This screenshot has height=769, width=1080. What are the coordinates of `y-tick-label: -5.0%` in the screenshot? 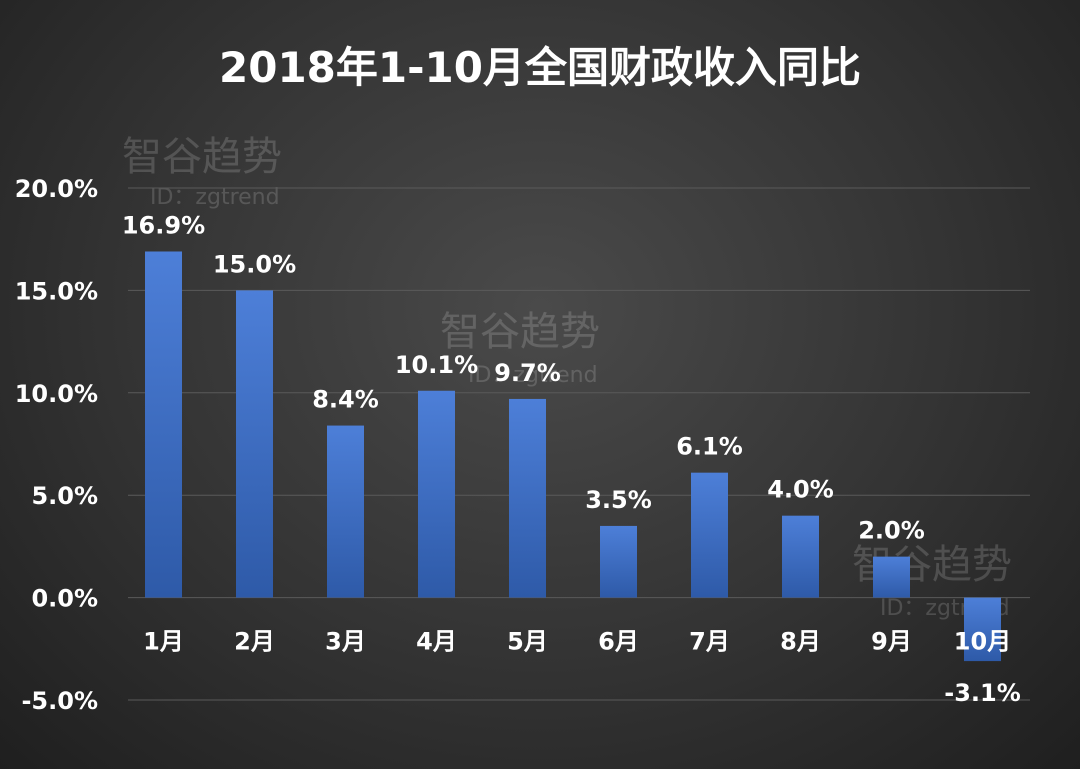 It's located at (59, 701).